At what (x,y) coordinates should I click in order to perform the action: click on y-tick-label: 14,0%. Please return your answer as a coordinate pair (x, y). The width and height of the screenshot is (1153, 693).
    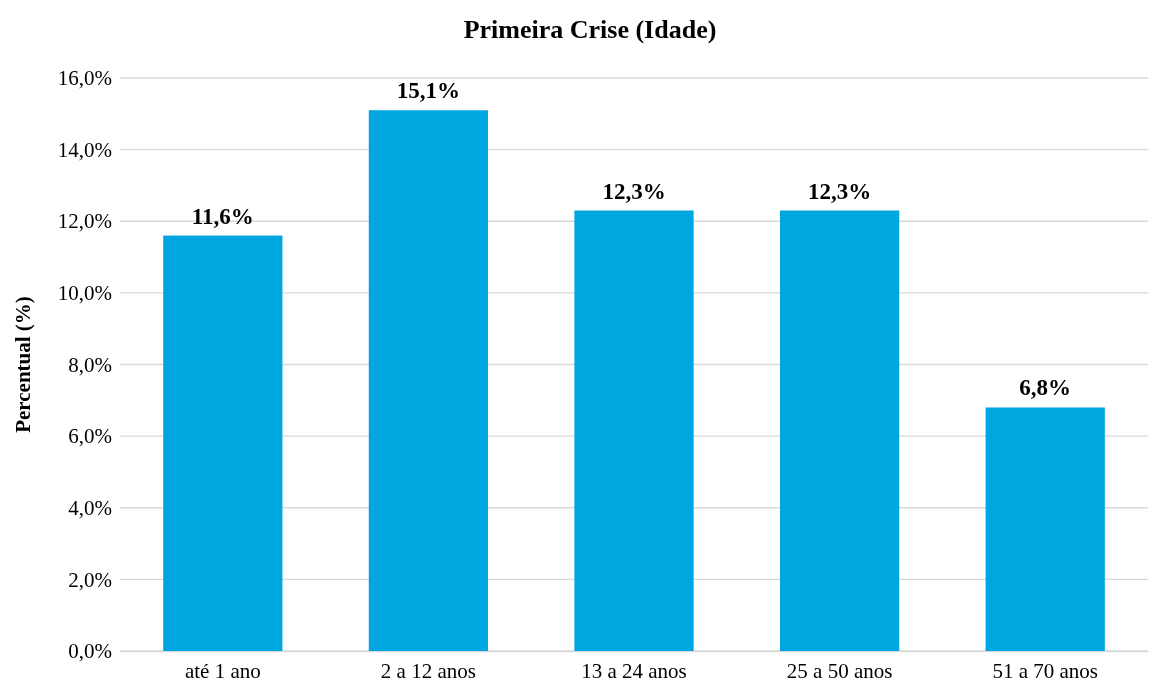
    Looking at the image, I should click on (84, 149).